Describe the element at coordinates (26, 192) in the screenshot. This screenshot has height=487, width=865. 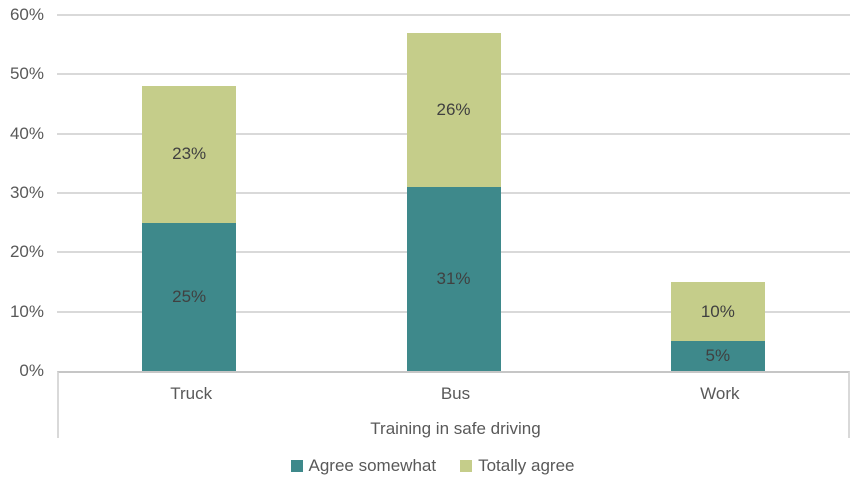
I see `y-tick-label: 30%` at that location.